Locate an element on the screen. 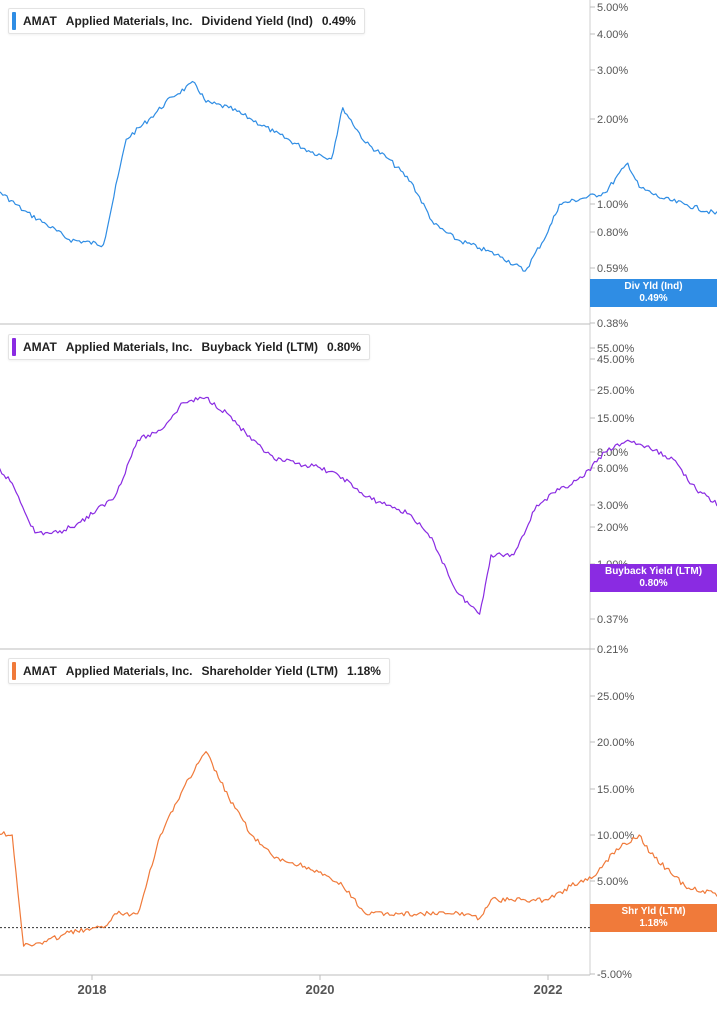 This screenshot has height=1010, width=717. y-tick-label: 20.00% is located at coordinates (616, 743).